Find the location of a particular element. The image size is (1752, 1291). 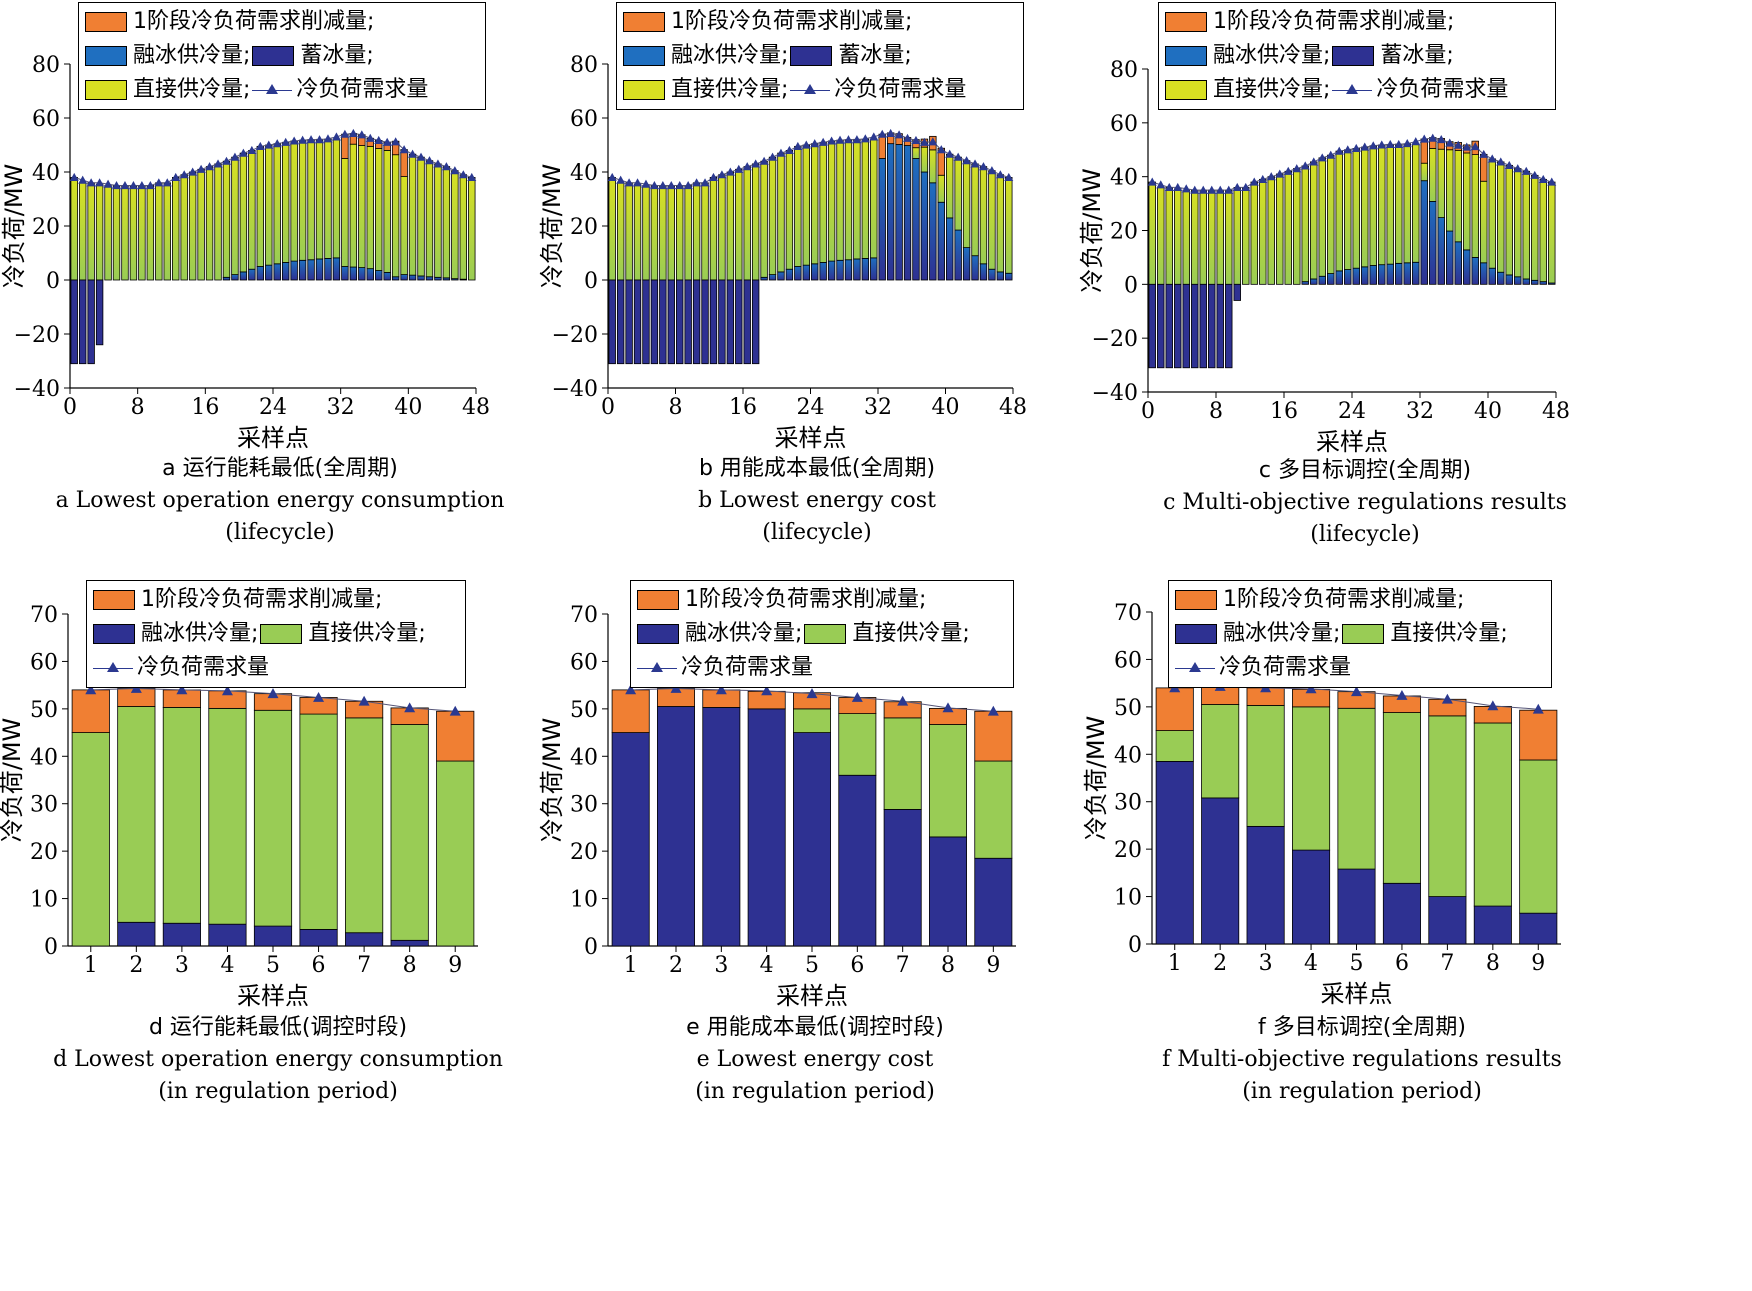

caption-en: d Lowest operation energy consumption is located at coordinates (278, 1059).